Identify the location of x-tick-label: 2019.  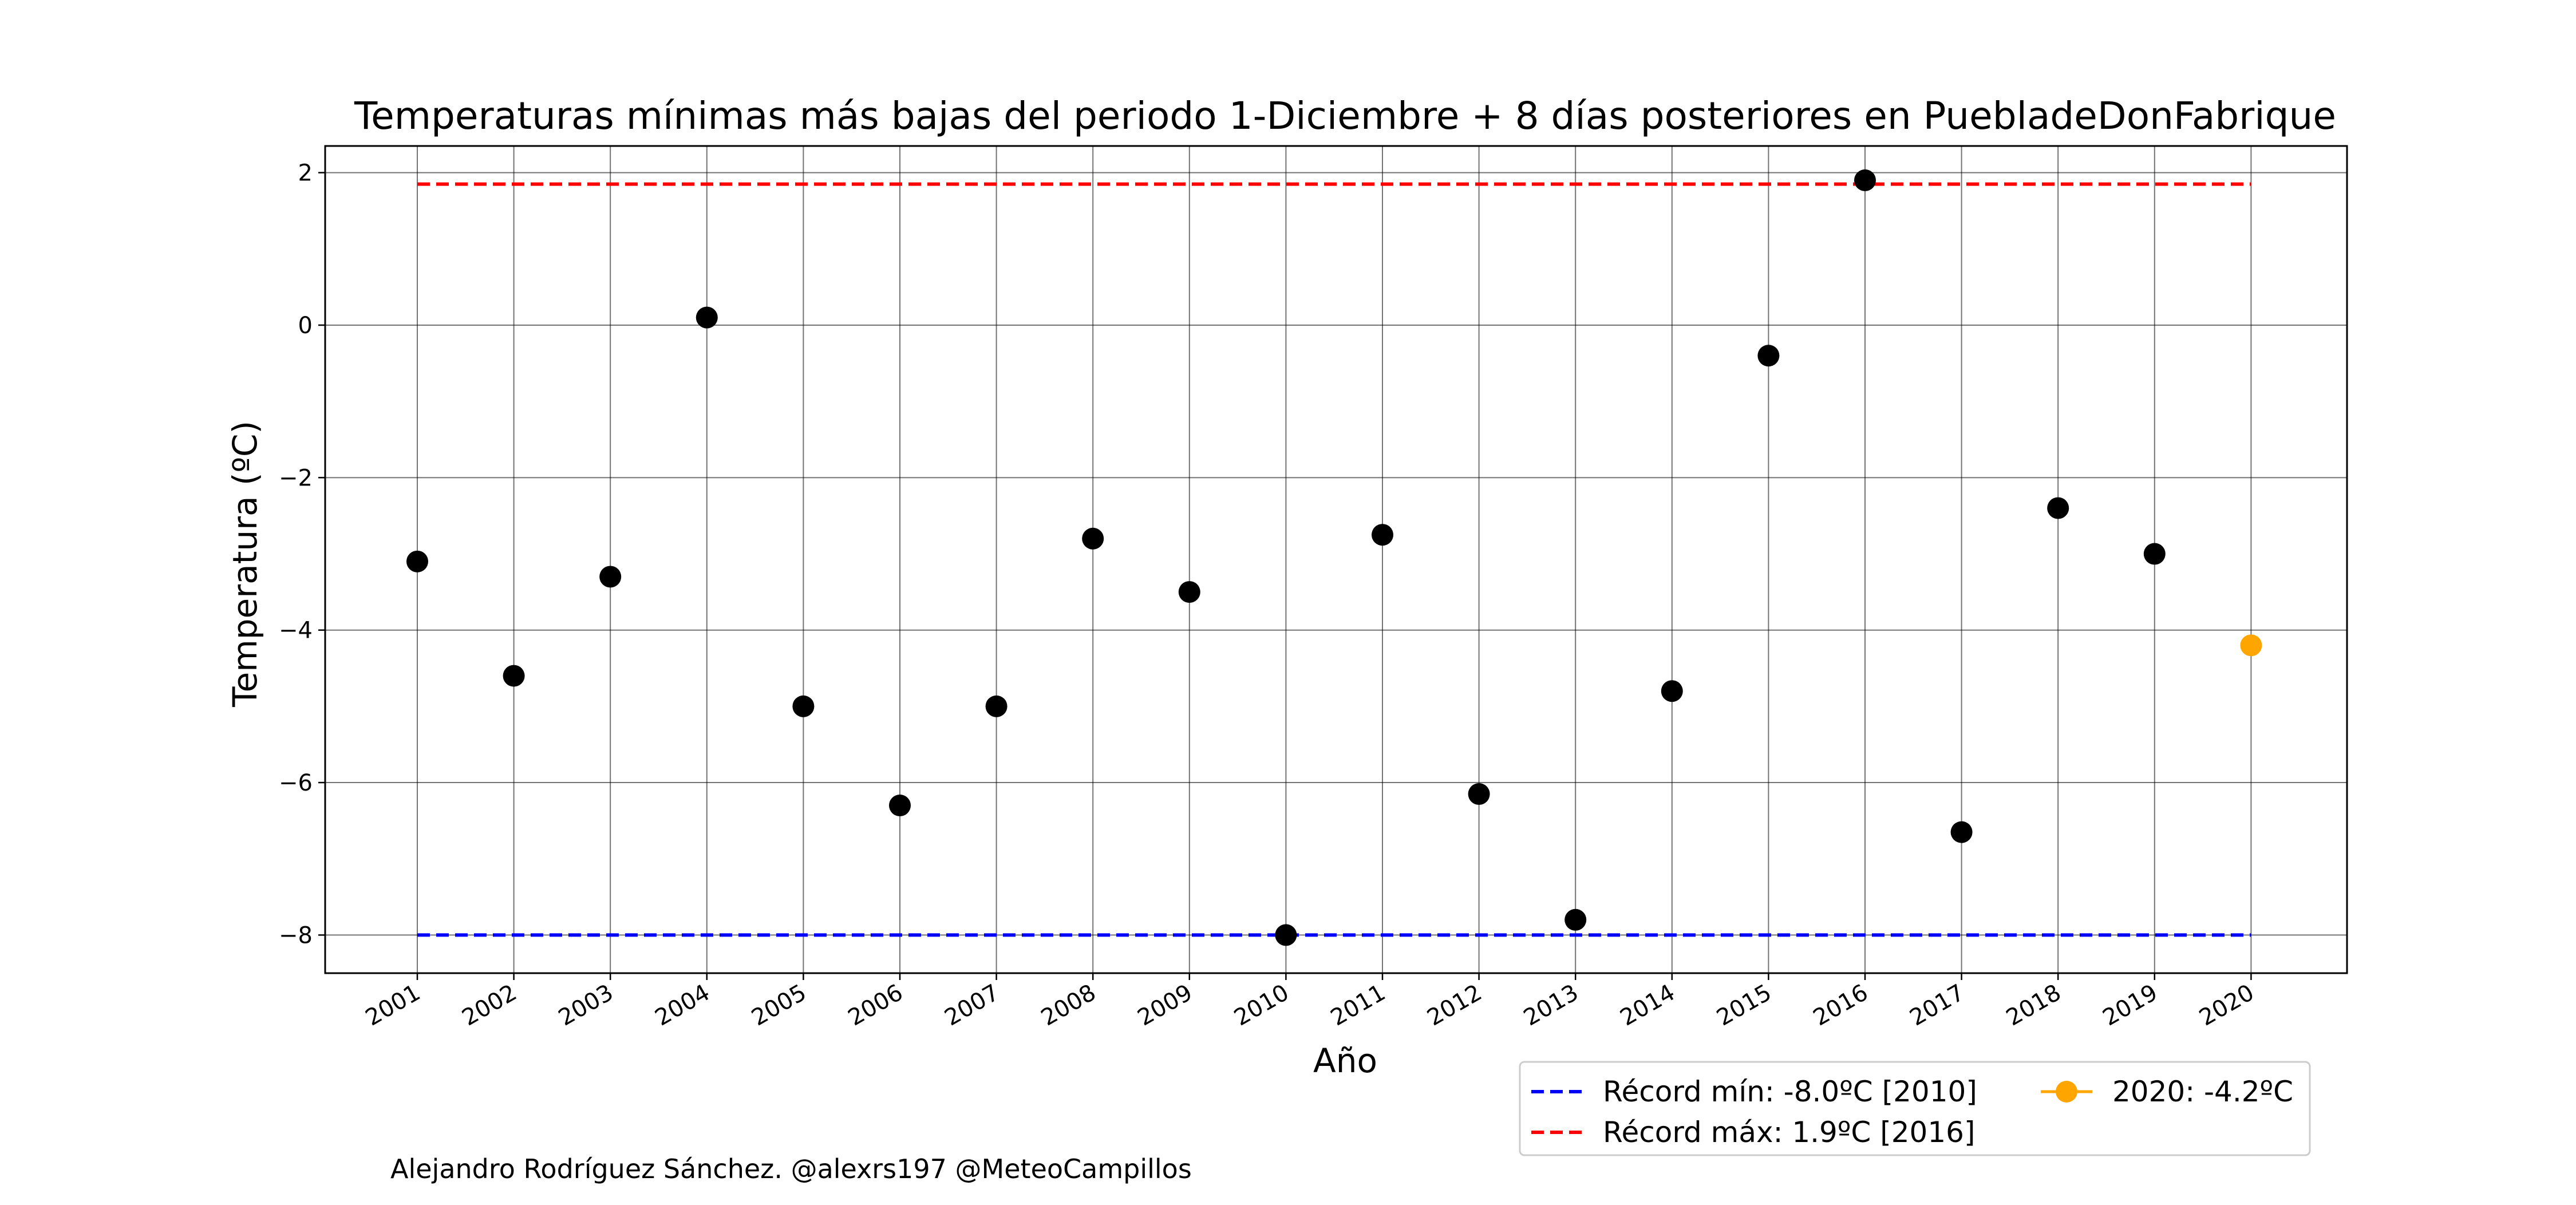
(2130, 1005).